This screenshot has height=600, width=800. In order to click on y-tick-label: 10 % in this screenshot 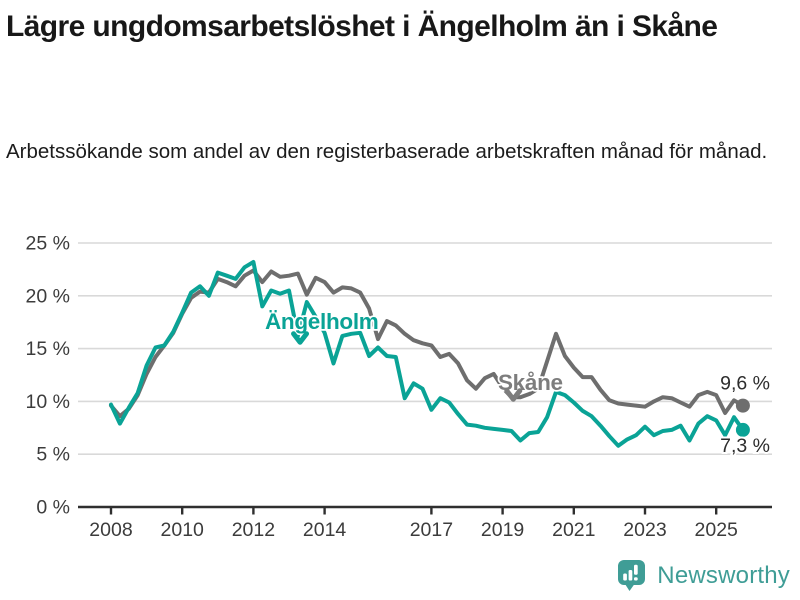, I will do `click(48, 402)`.